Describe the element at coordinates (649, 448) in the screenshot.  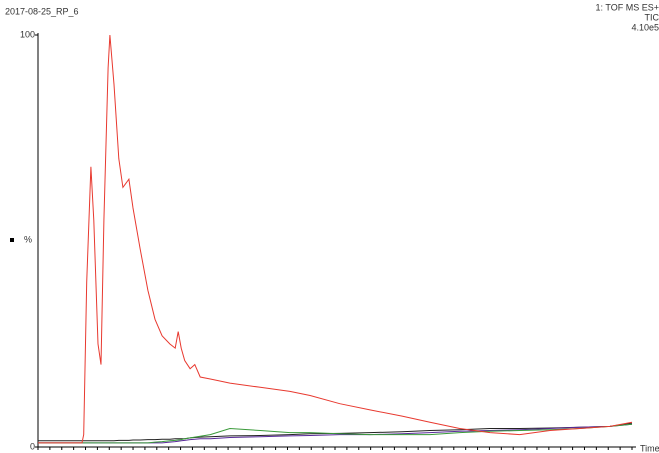
I see `x-axis-label: Time` at that location.